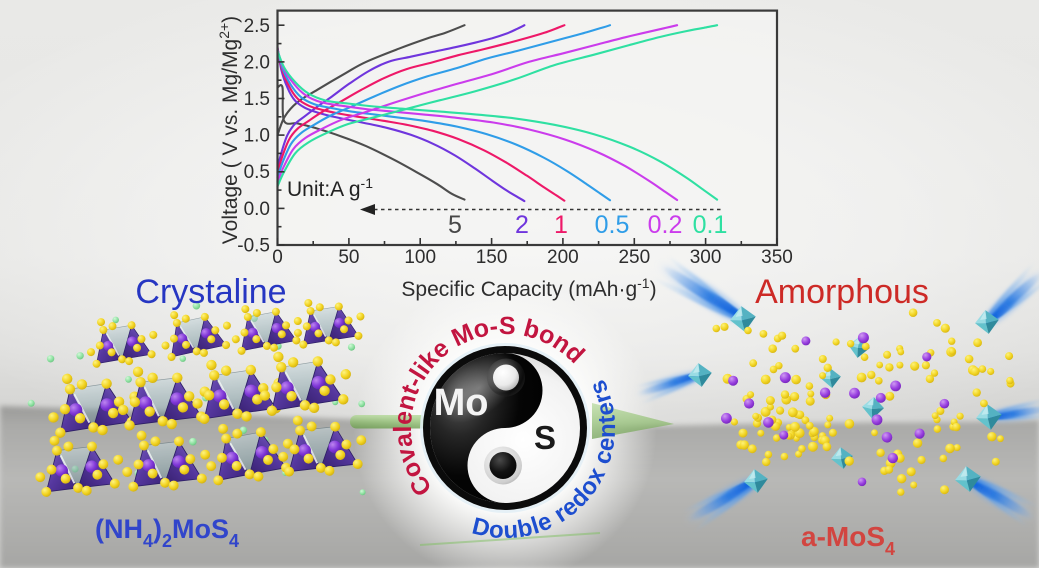 This screenshot has width=1039, height=568. I want to click on svg-text: 1.0, so click(257, 136).